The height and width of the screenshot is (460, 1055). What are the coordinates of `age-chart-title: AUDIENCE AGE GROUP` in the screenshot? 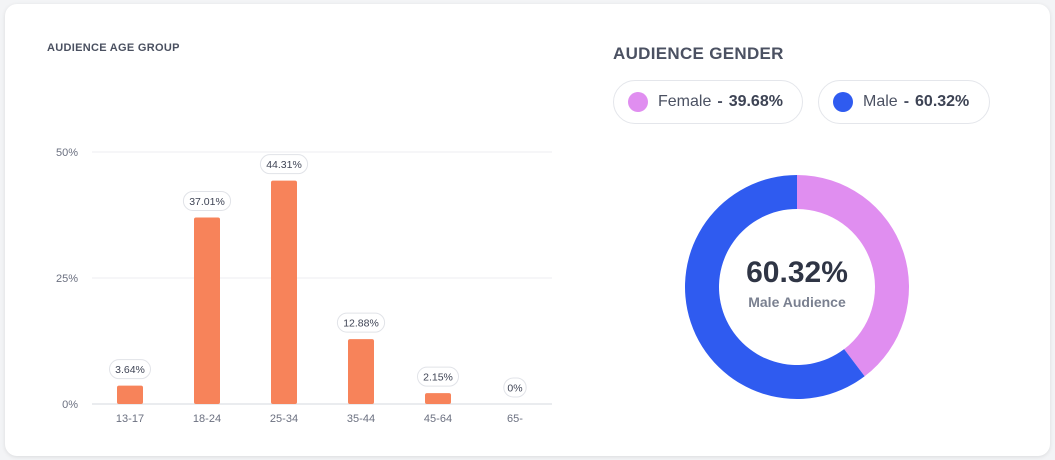 It's located at (113, 48).